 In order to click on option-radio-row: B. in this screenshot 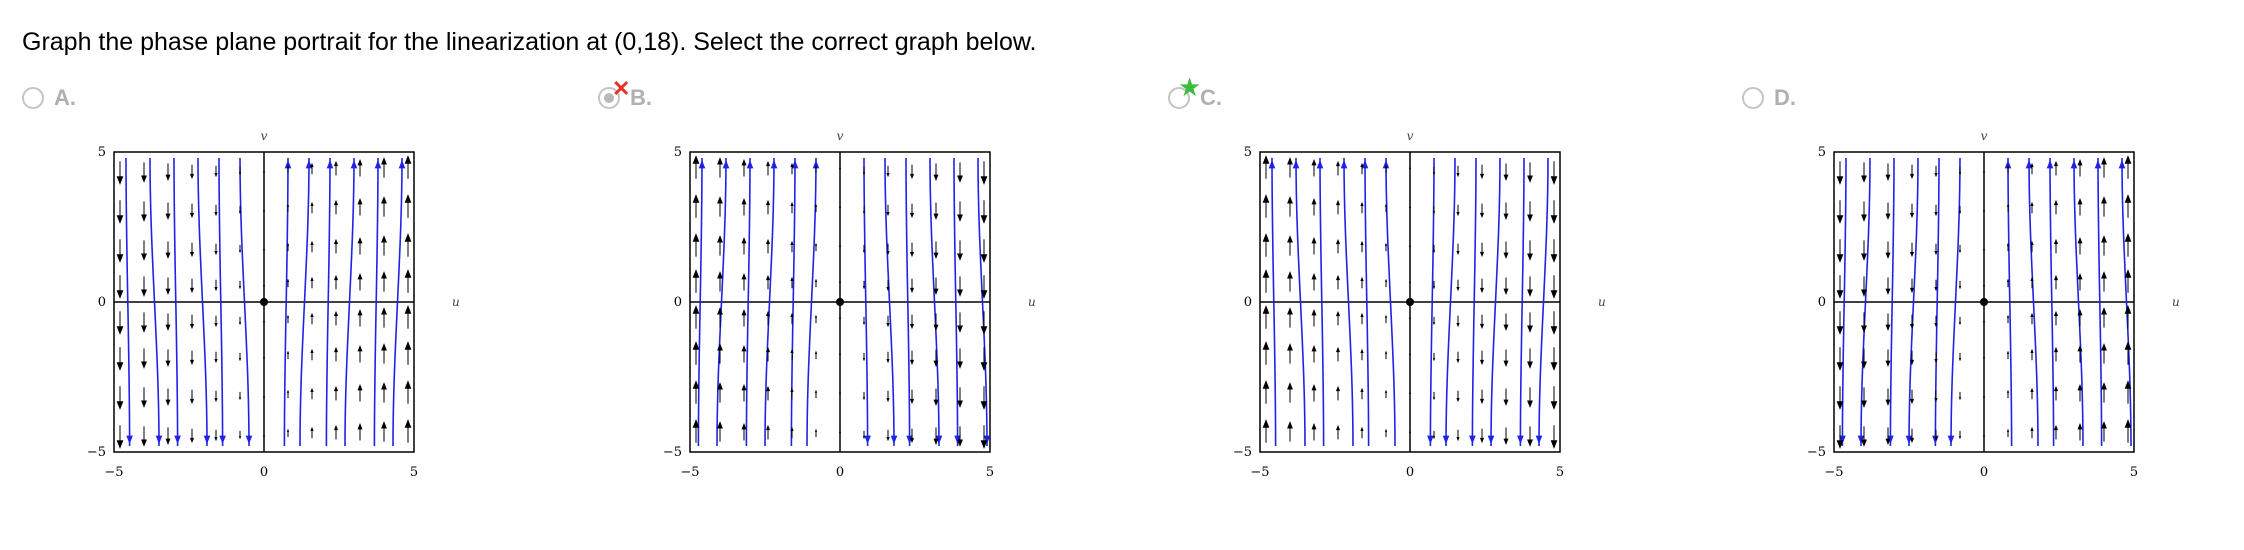, I will do `click(625, 98)`.